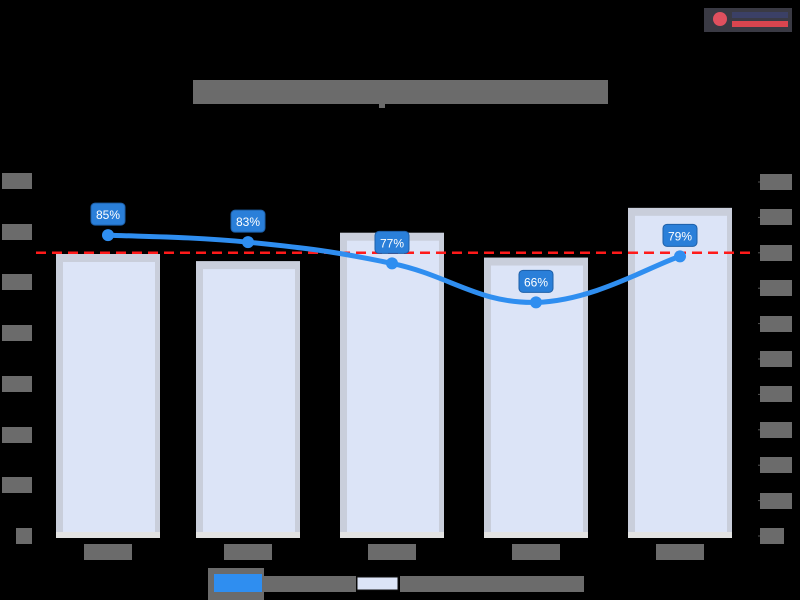  I want to click on data-label: 83%, so click(248, 221).